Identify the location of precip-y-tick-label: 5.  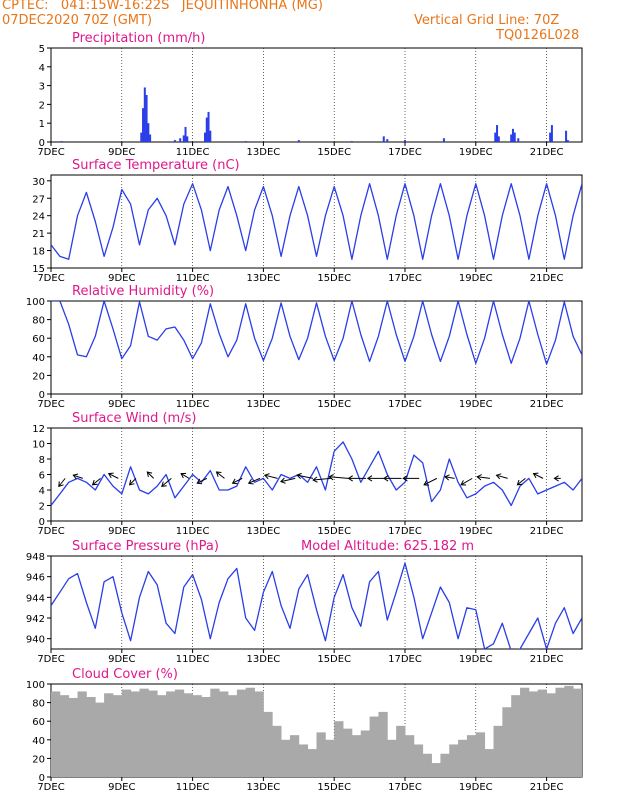
(42, 49).